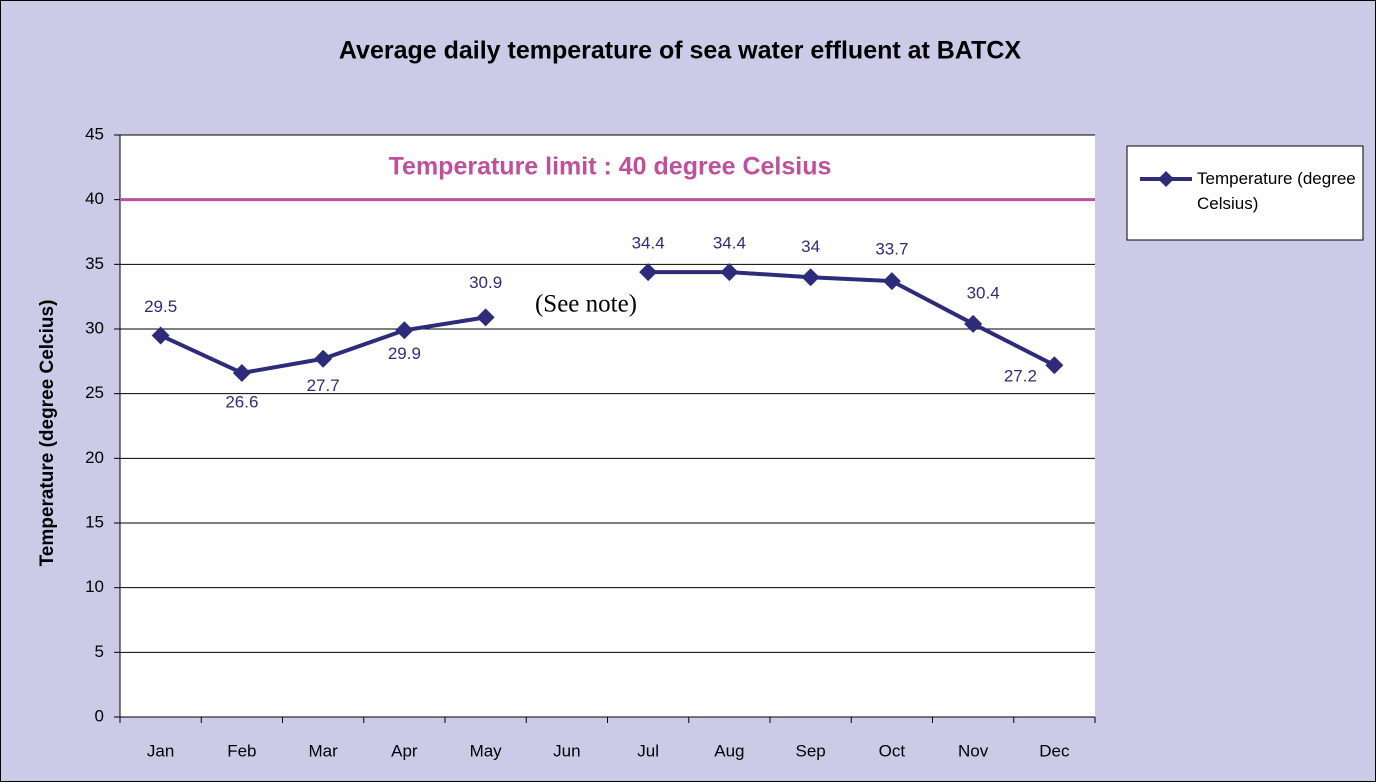 The height and width of the screenshot is (782, 1376). What do you see at coordinates (983, 292) in the screenshot?
I see `data-label: 30.4` at bounding box center [983, 292].